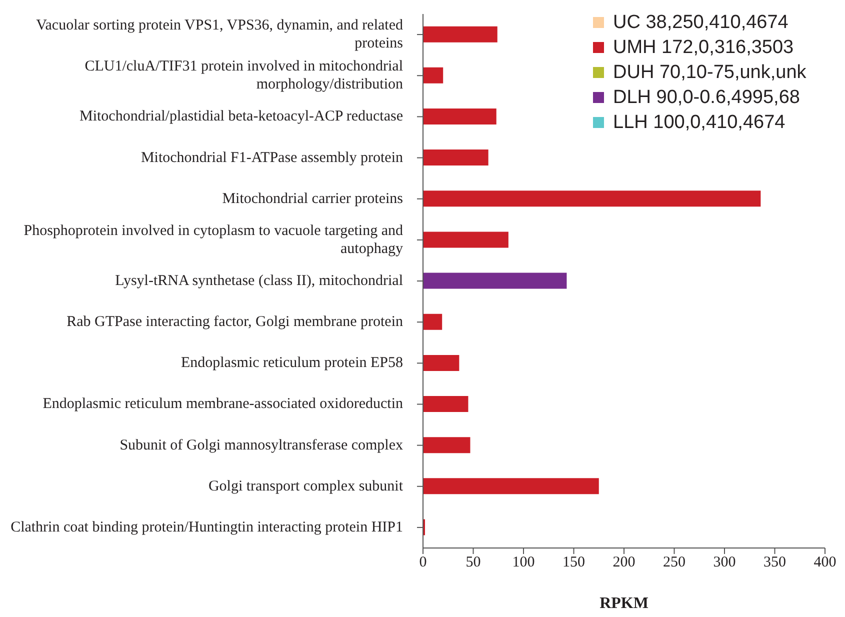 This screenshot has height=617, width=845. I want to click on x-tick-label: 350, so click(775, 562).